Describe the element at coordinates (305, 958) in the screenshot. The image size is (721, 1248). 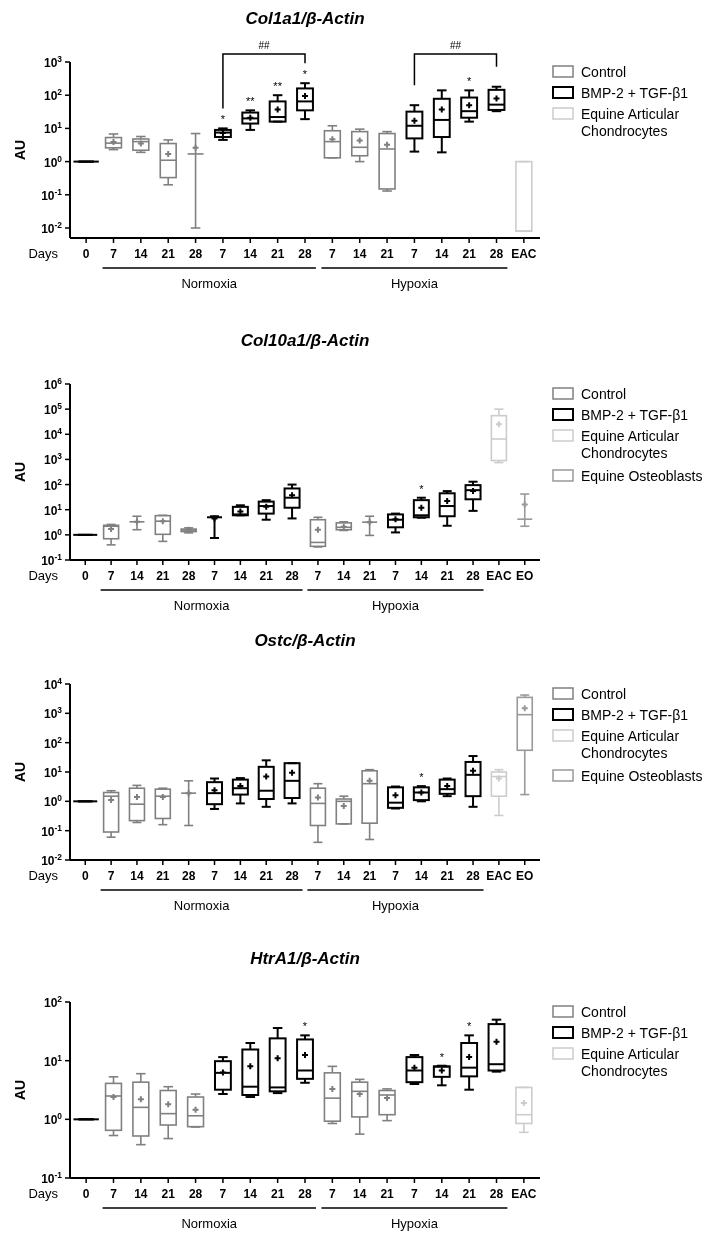
I see `chart-title: HtrA1/β-Actin` at that location.